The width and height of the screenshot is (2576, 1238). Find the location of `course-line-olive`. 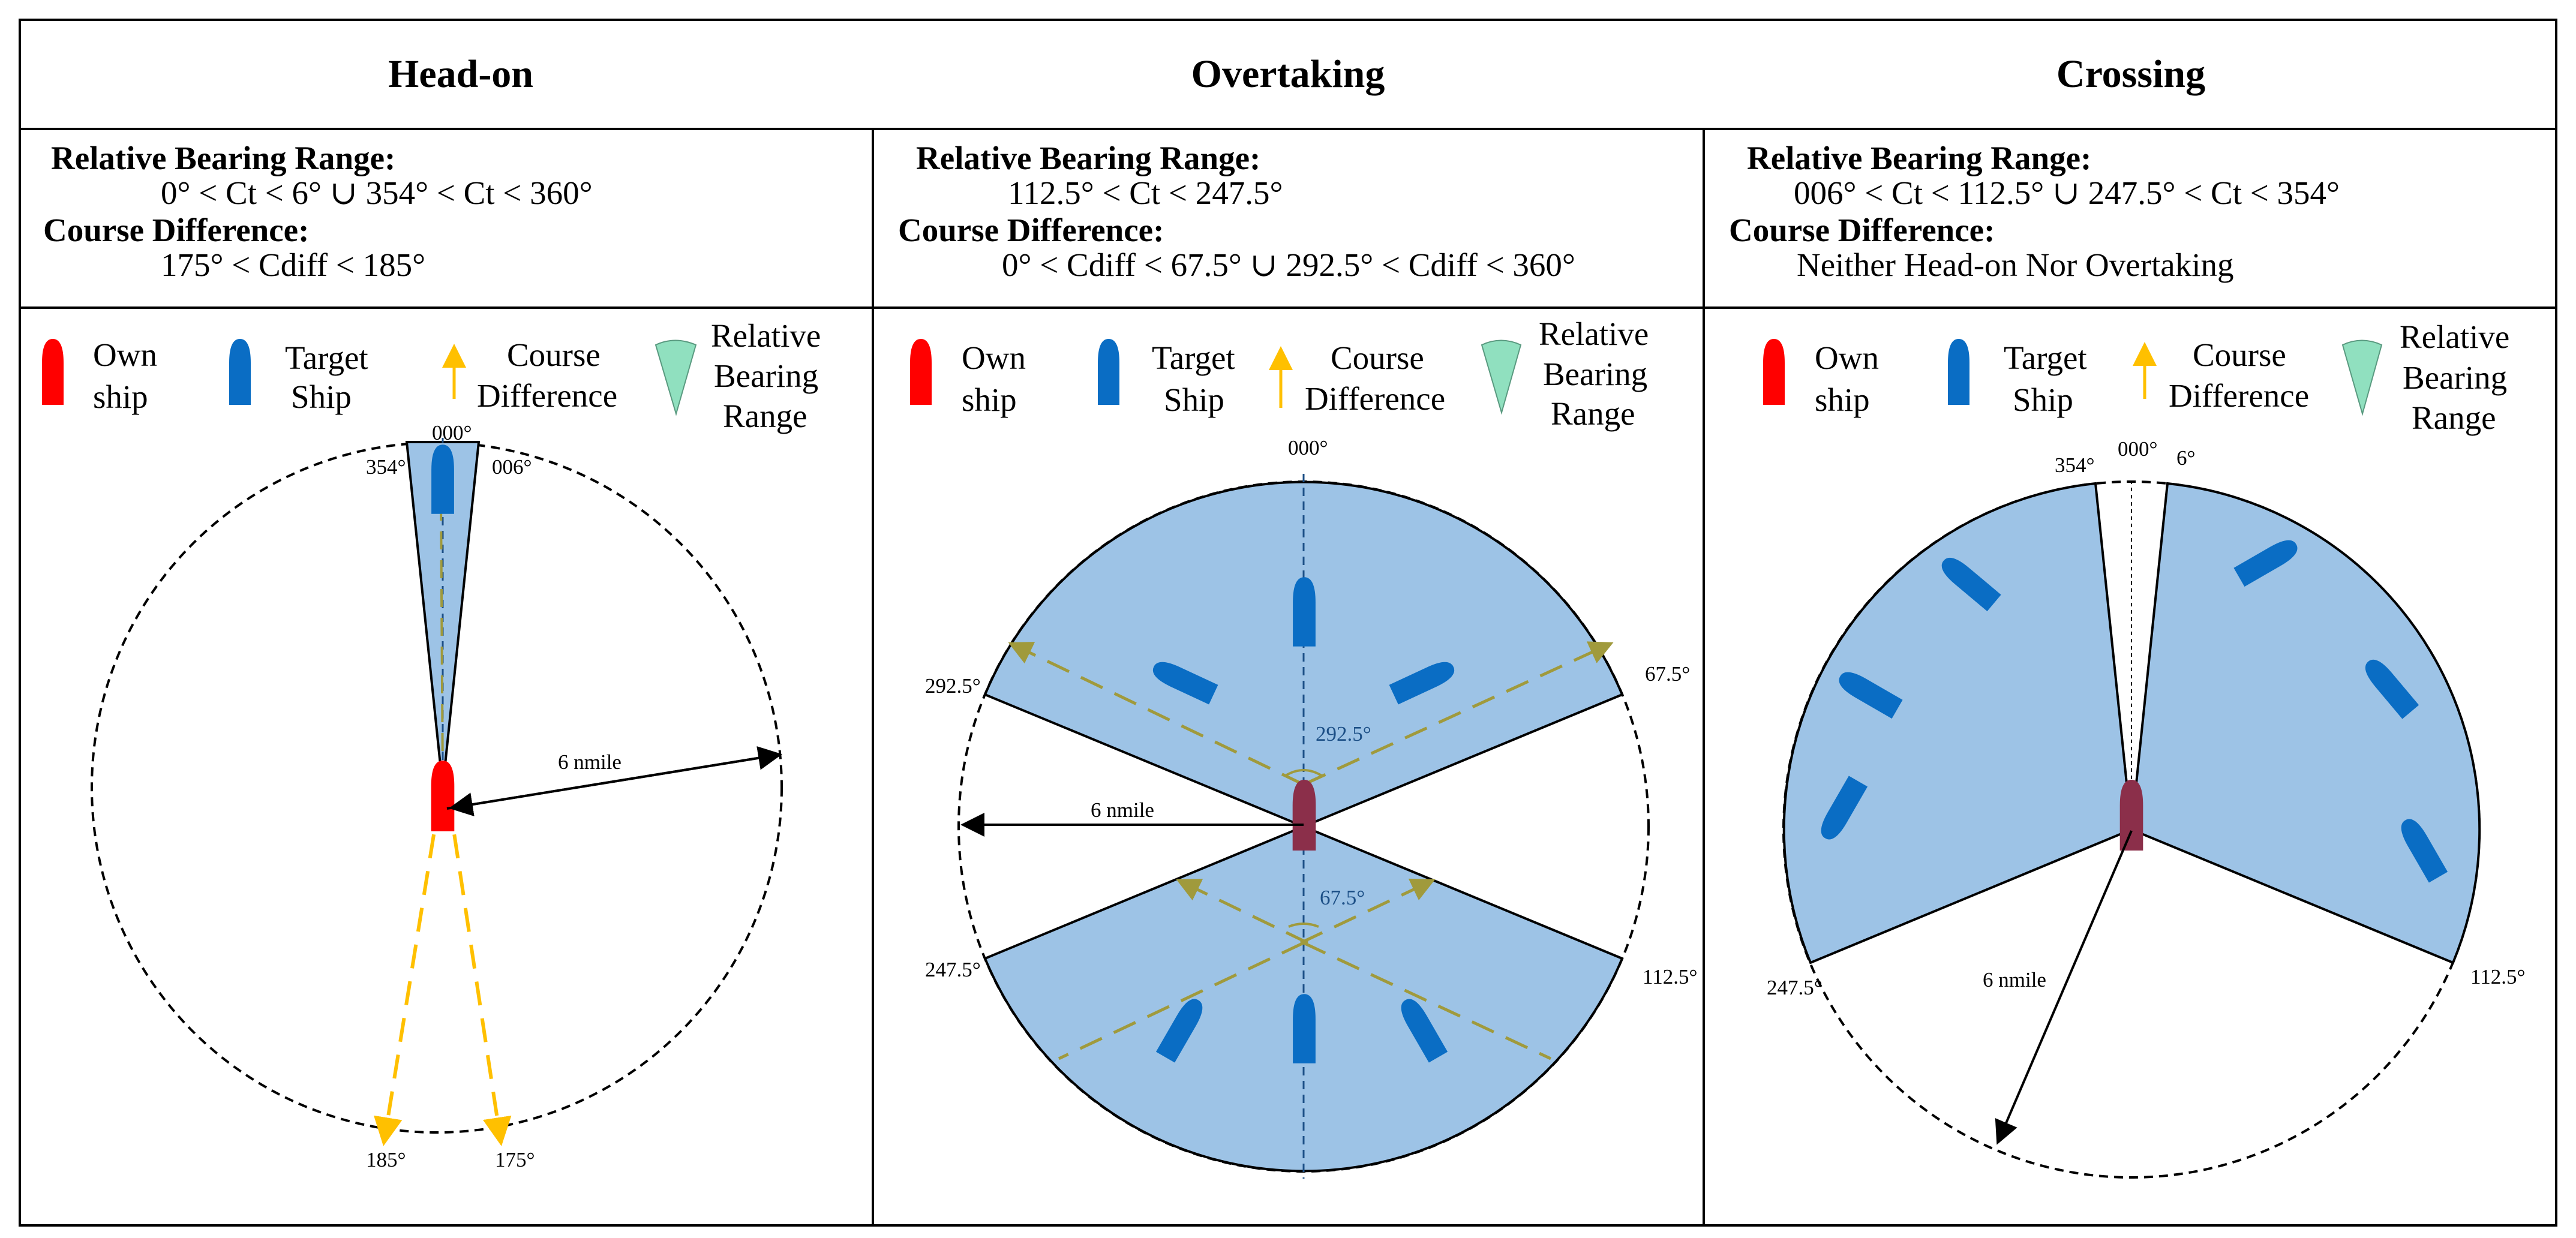

course-line-olive is located at coordinates (442, 640).